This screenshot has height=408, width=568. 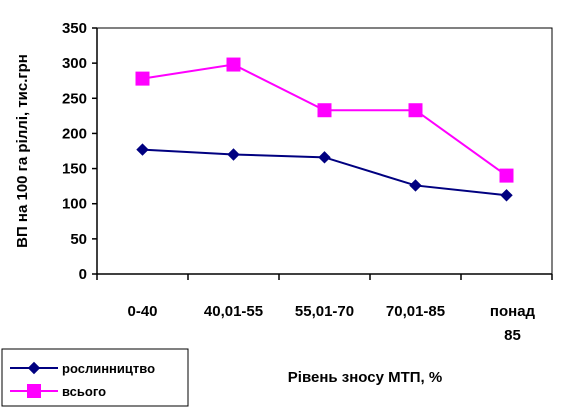 What do you see at coordinates (142, 311) in the screenshot?
I see `x-tick-label: 0-40` at bounding box center [142, 311].